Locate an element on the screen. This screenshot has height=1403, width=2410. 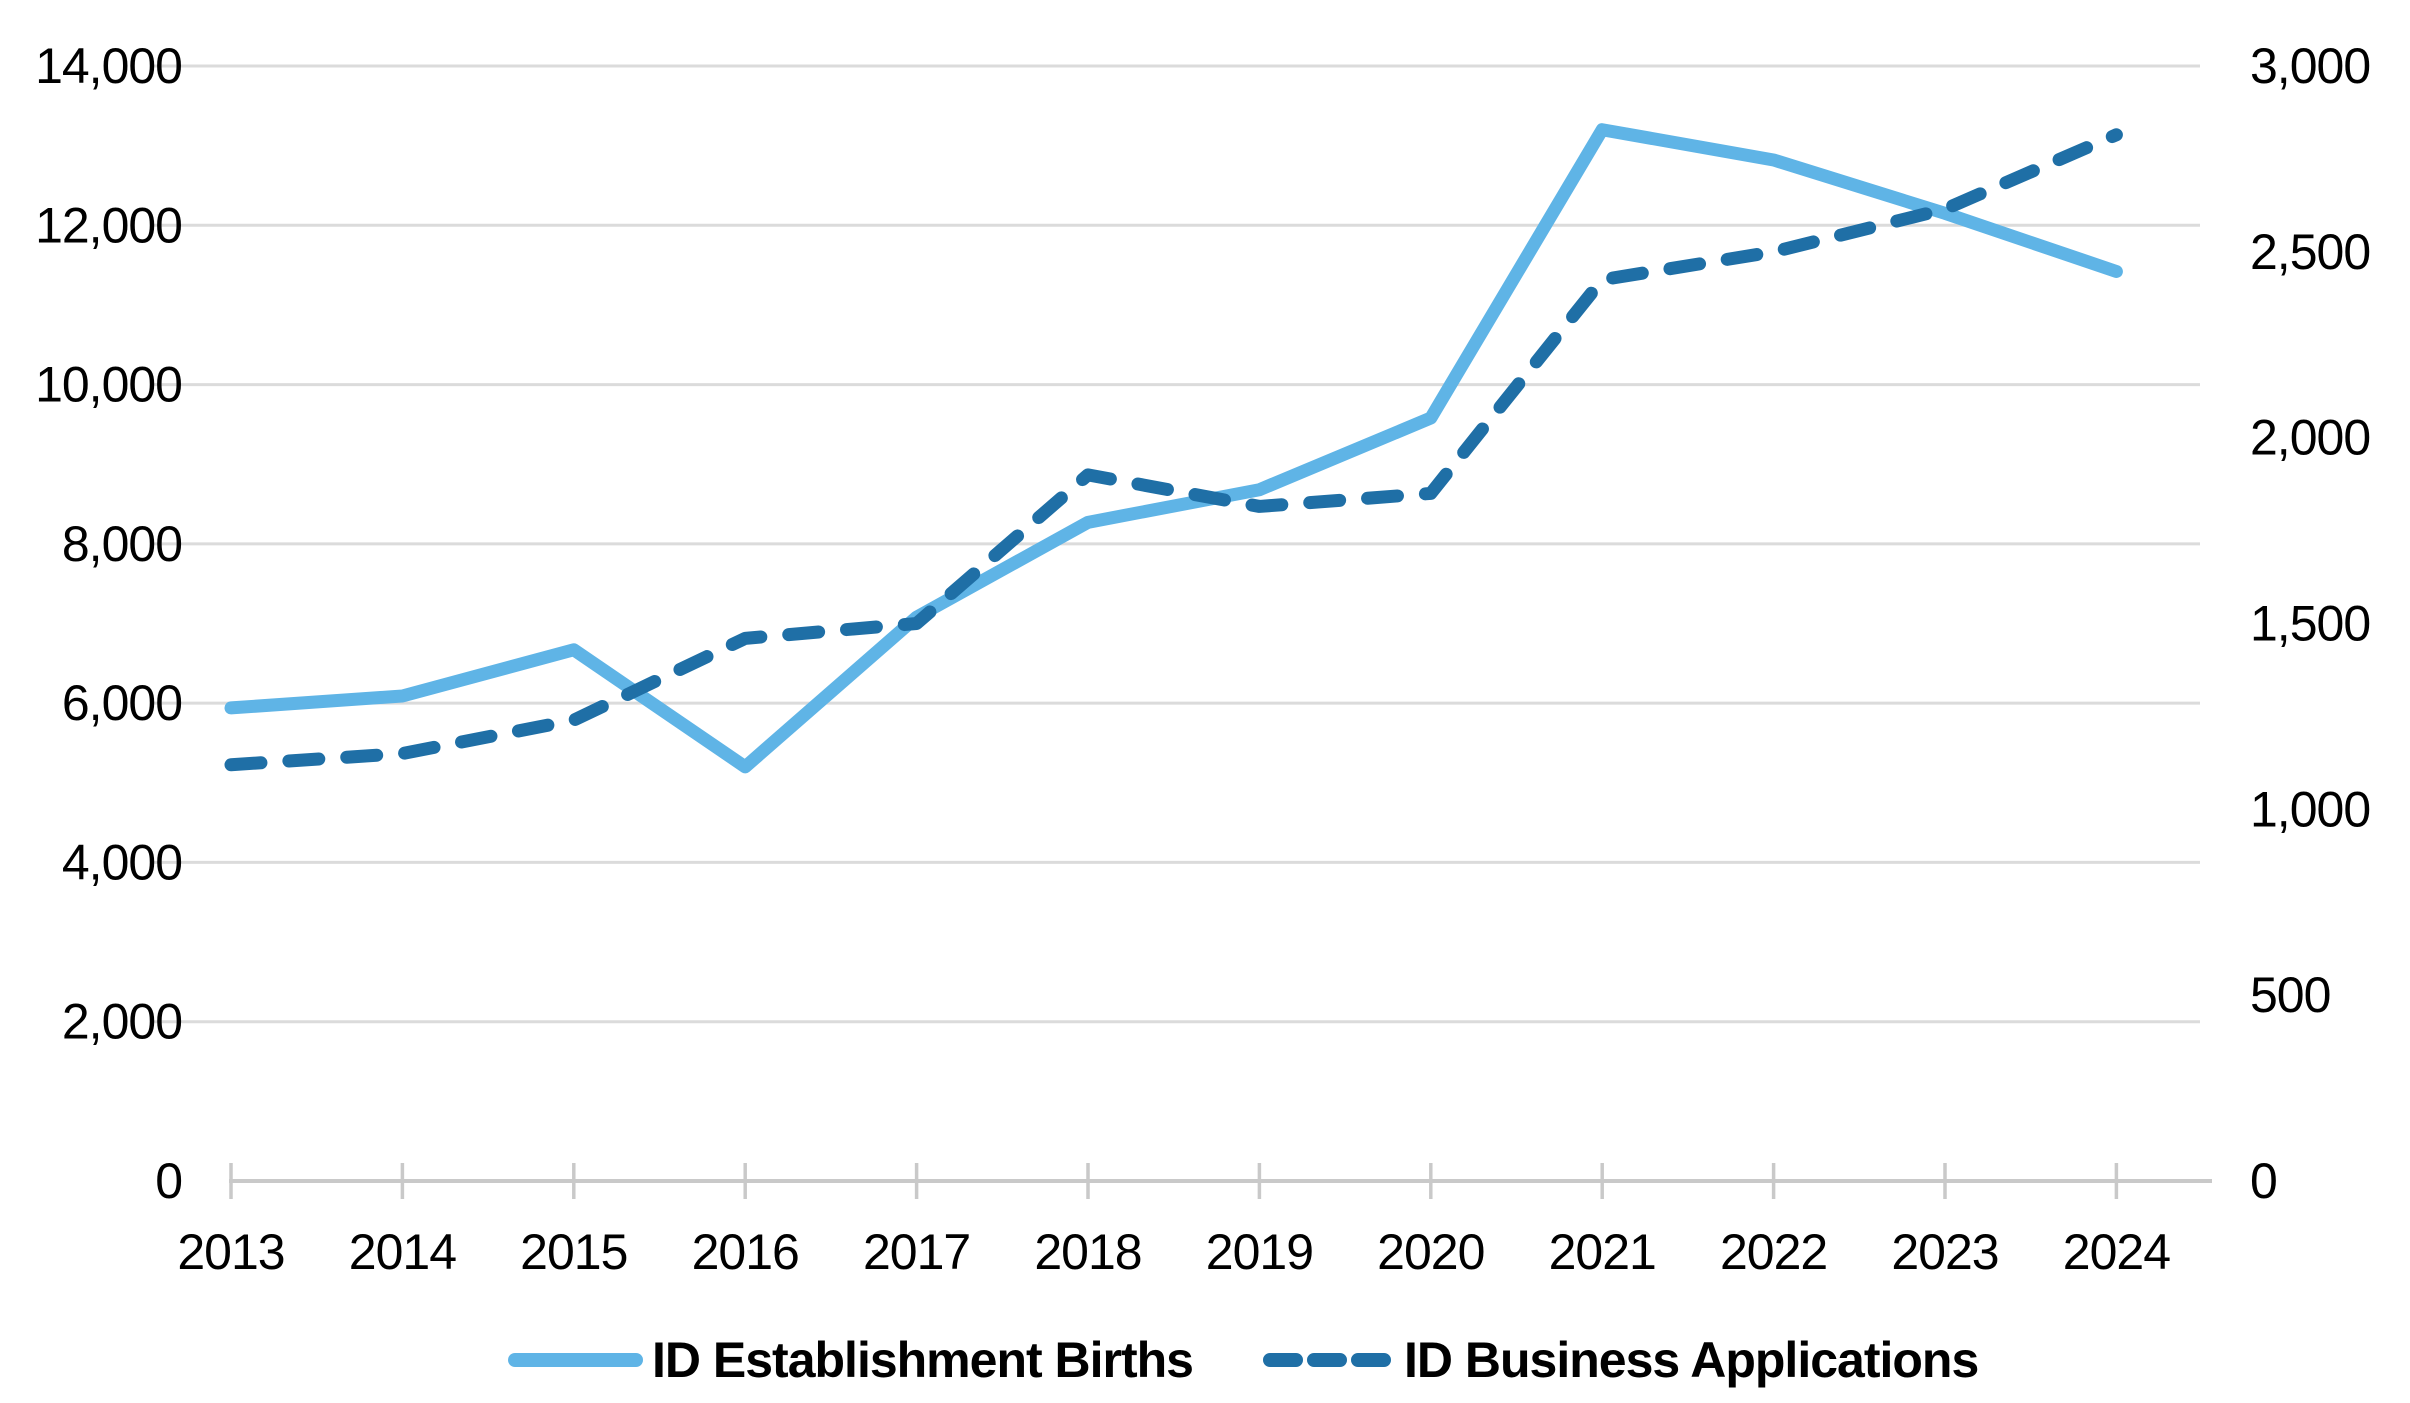
x-axis-label: 2020 is located at coordinates (1430, 1252).